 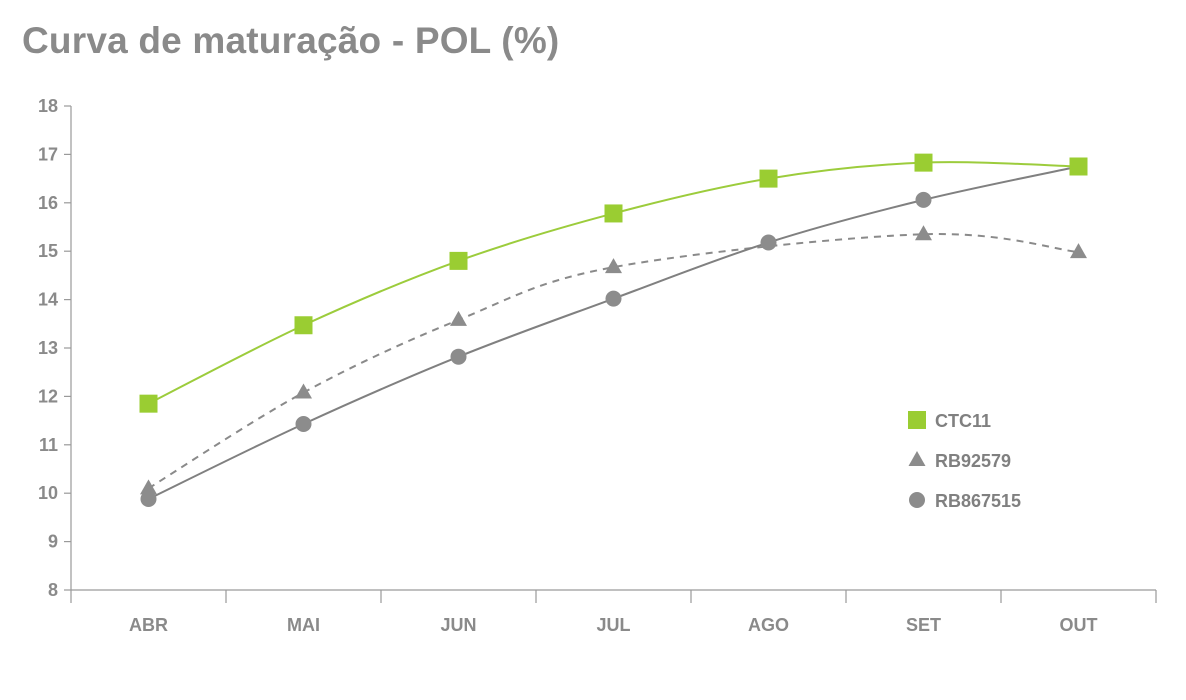 What do you see at coordinates (48, 396) in the screenshot?
I see `y-tick-label-12: 12` at bounding box center [48, 396].